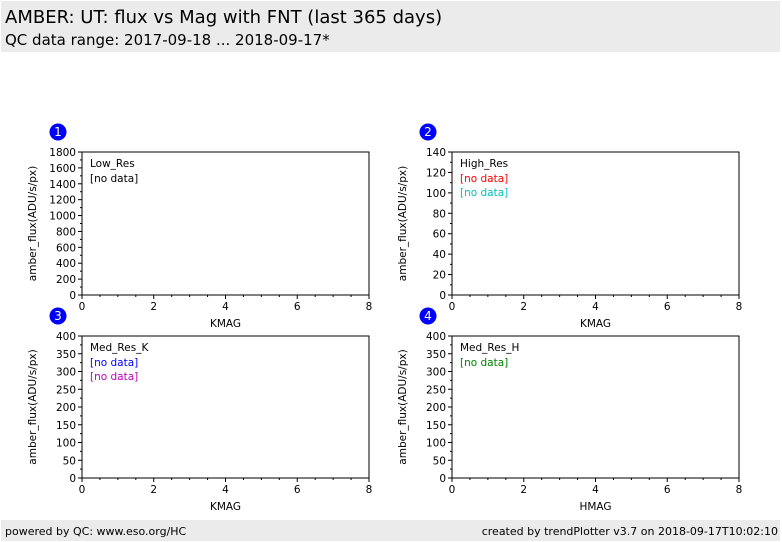 This screenshot has width=782, height=542. I want to click on panel-badge-number: 4, so click(428, 316).